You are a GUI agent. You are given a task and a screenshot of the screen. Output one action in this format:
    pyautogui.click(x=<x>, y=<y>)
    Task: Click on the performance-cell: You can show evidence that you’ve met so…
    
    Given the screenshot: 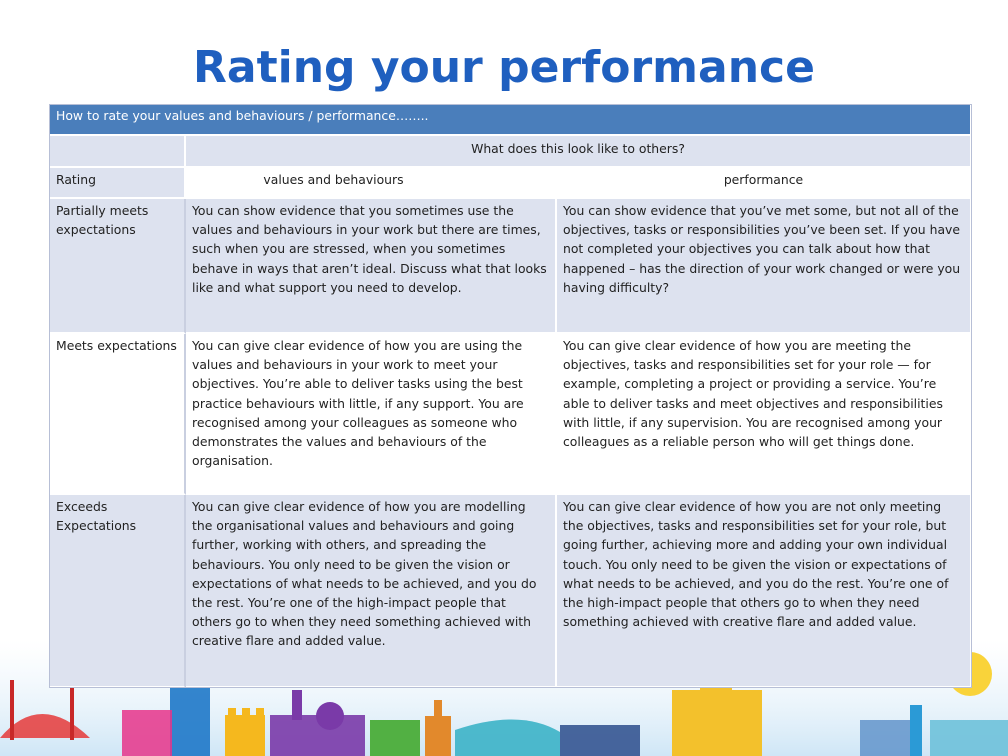 What is the action you would take?
    pyautogui.click(x=764, y=266)
    